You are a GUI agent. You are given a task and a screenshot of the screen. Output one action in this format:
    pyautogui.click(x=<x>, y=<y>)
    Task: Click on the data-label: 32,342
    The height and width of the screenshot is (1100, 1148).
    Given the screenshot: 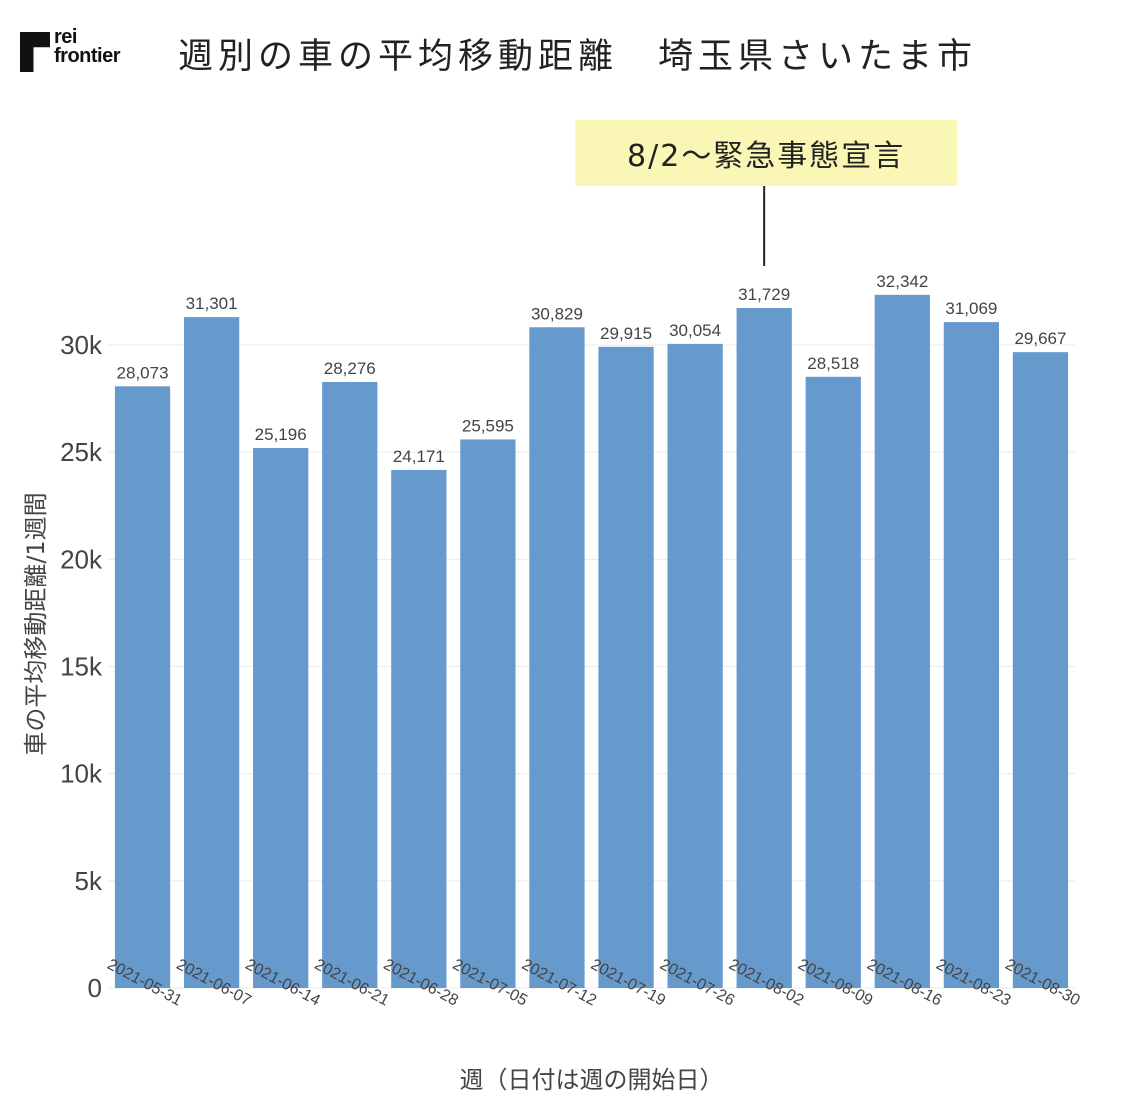 What is the action you would take?
    pyautogui.click(x=902, y=281)
    